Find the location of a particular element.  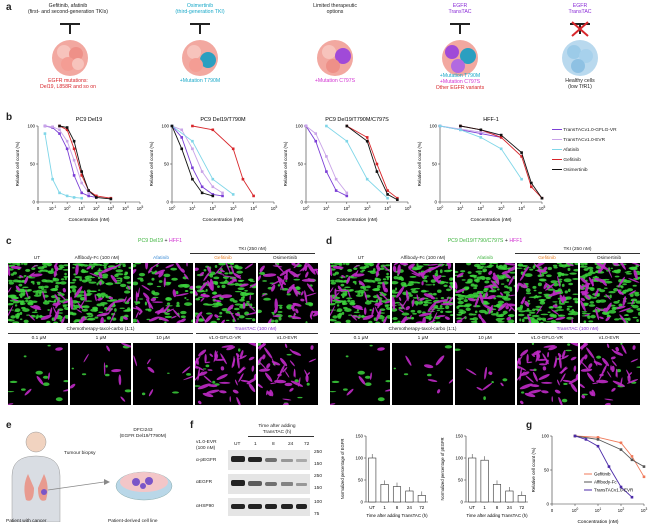

micrograph is located at coordinates (163, 374).